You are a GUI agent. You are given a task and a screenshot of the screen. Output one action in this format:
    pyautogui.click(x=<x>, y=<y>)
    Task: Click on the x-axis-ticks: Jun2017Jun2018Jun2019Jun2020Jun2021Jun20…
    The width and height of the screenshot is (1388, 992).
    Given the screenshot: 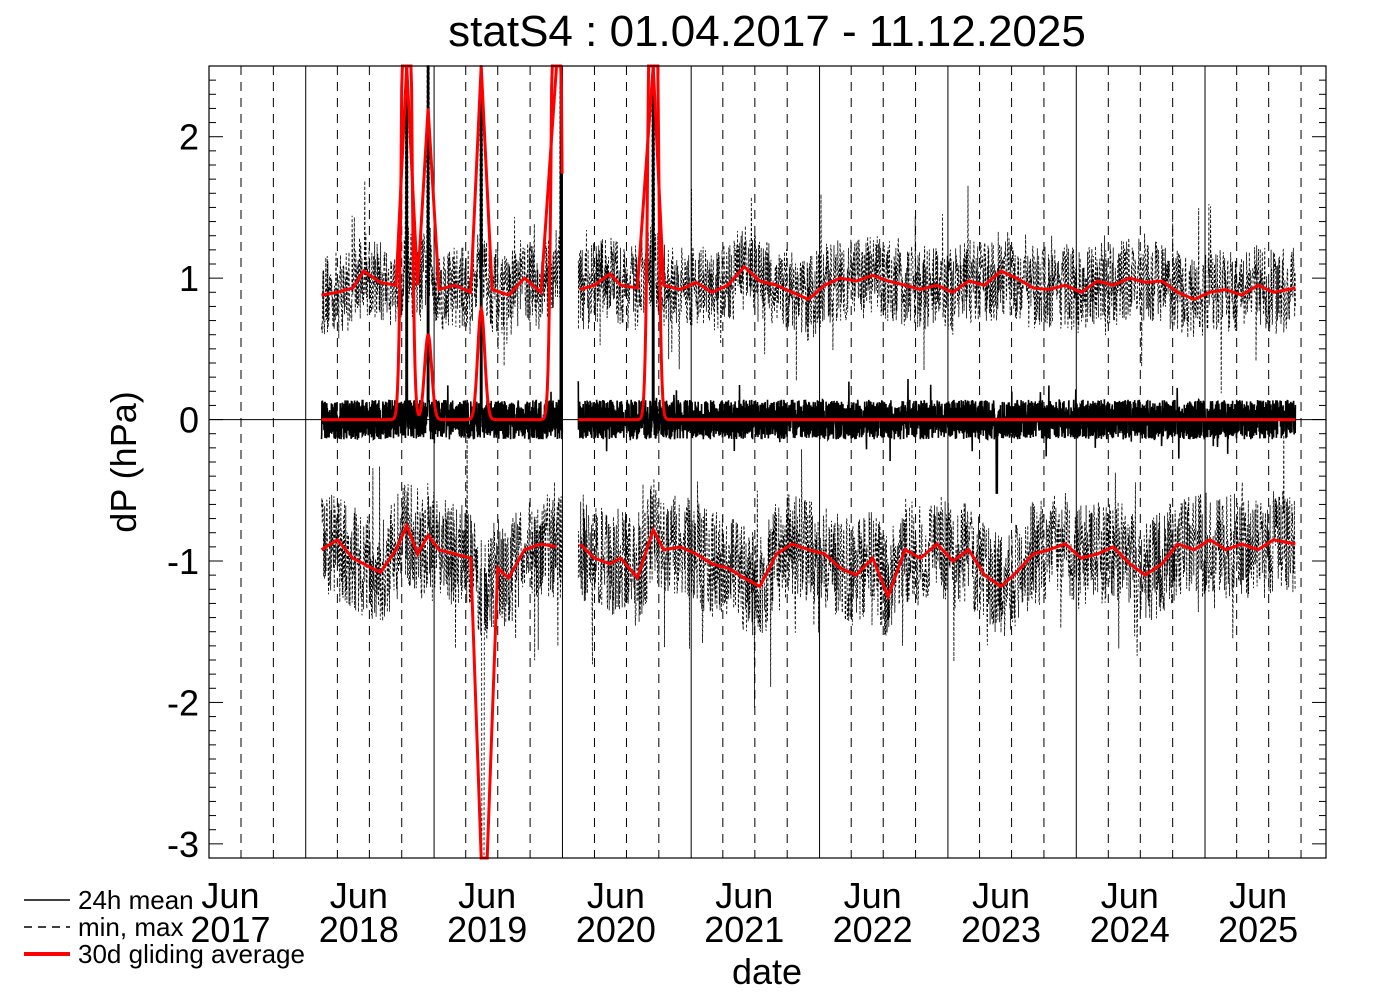 What is the action you would take?
    pyautogui.click(x=744, y=912)
    